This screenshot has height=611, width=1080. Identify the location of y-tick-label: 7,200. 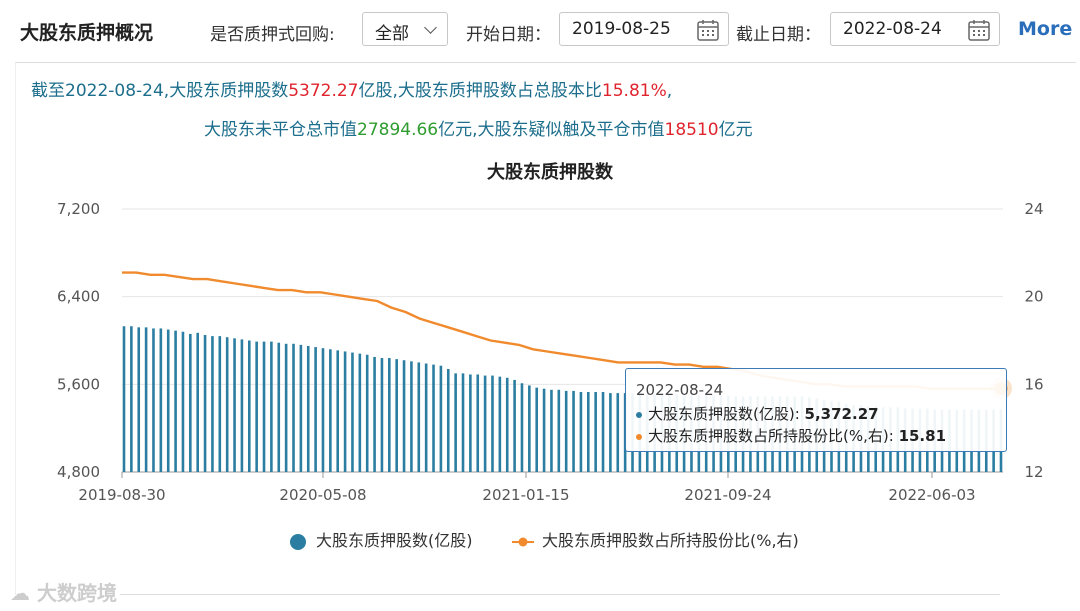
(78, 209).